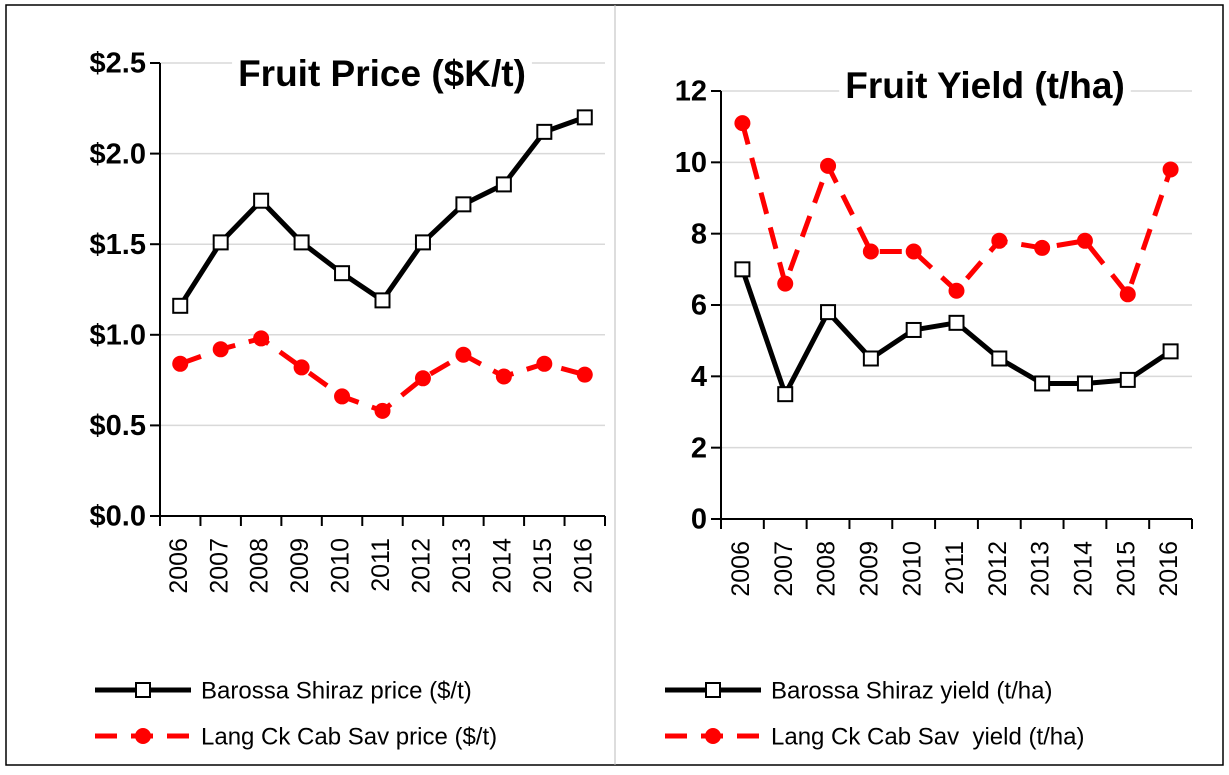  I want to click on y-tick-label: $0.5, so click(118, 426).